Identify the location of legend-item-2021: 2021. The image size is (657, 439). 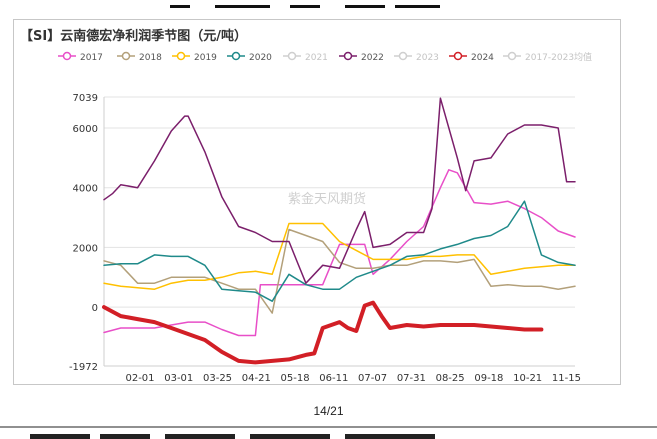
(305, 57).